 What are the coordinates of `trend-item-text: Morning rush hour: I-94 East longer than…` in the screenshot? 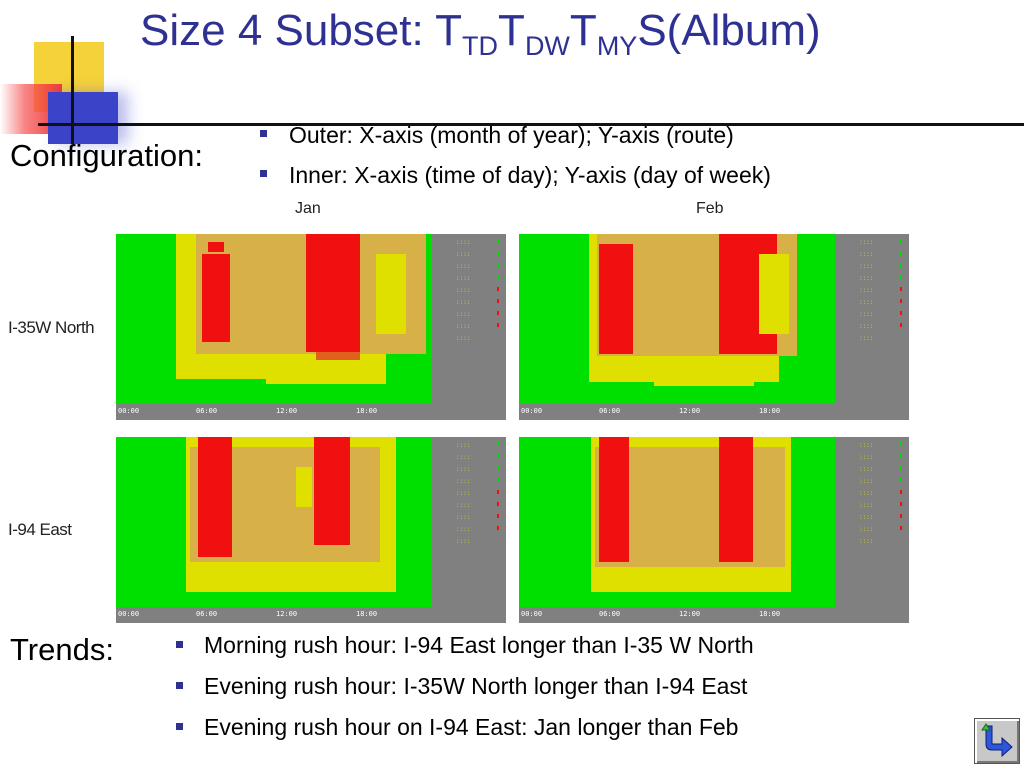 It's located at (479, 645).